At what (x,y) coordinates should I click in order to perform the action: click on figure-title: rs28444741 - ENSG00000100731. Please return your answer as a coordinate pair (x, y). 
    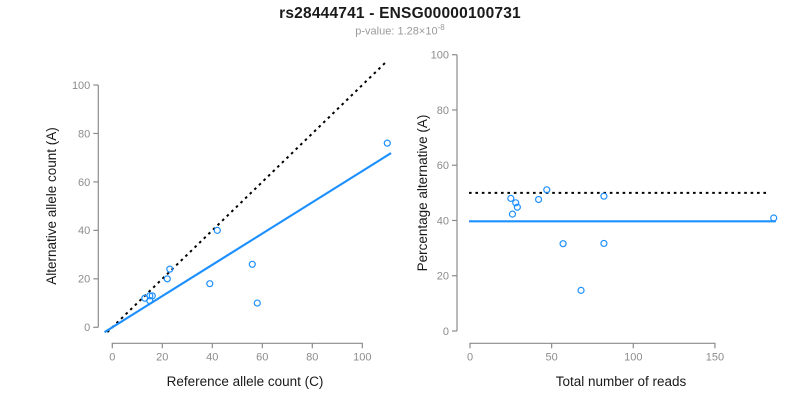
    Looking at the image, I should click on (400, 13).